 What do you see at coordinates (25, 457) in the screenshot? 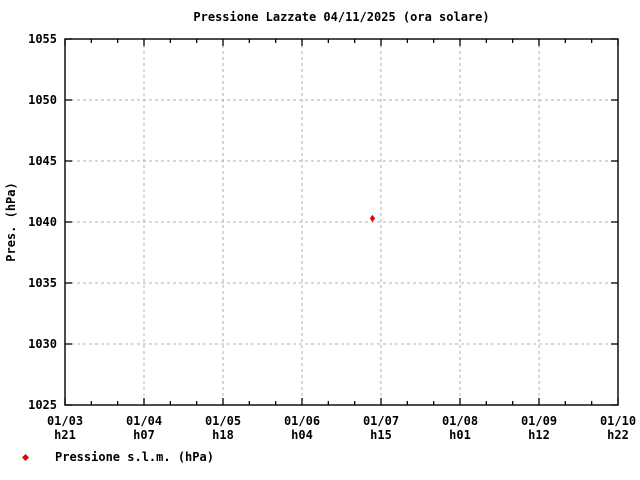
I see `legend-marker-icon` at bounding box center [25, 457].